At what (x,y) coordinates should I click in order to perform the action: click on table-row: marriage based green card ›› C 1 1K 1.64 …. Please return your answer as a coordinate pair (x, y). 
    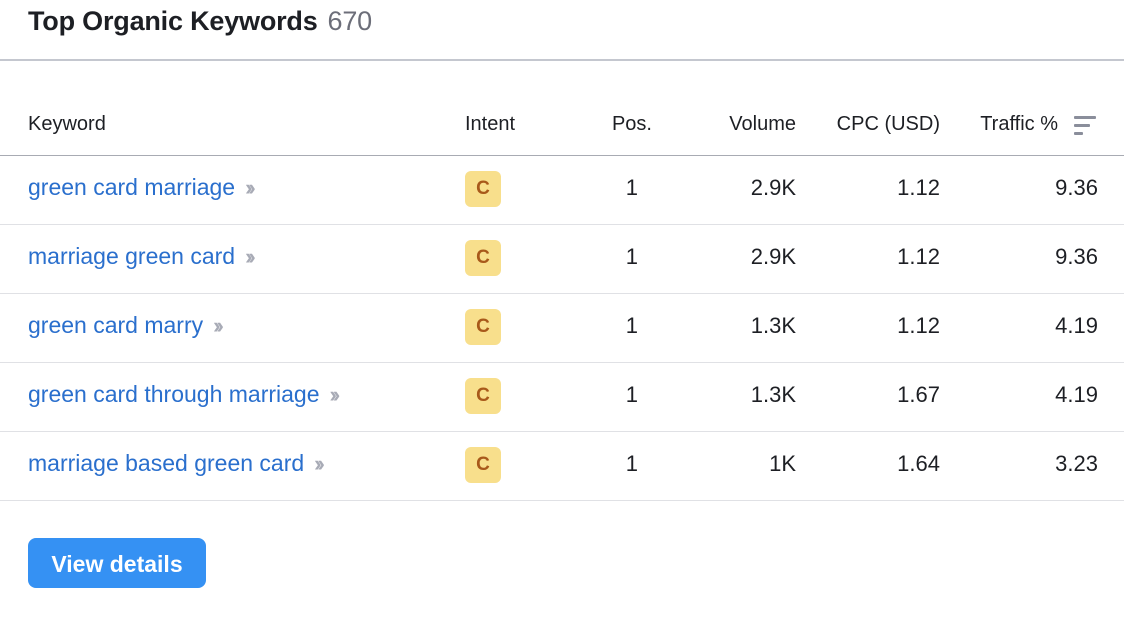
    Looking at the image, I should click on (562, 466).